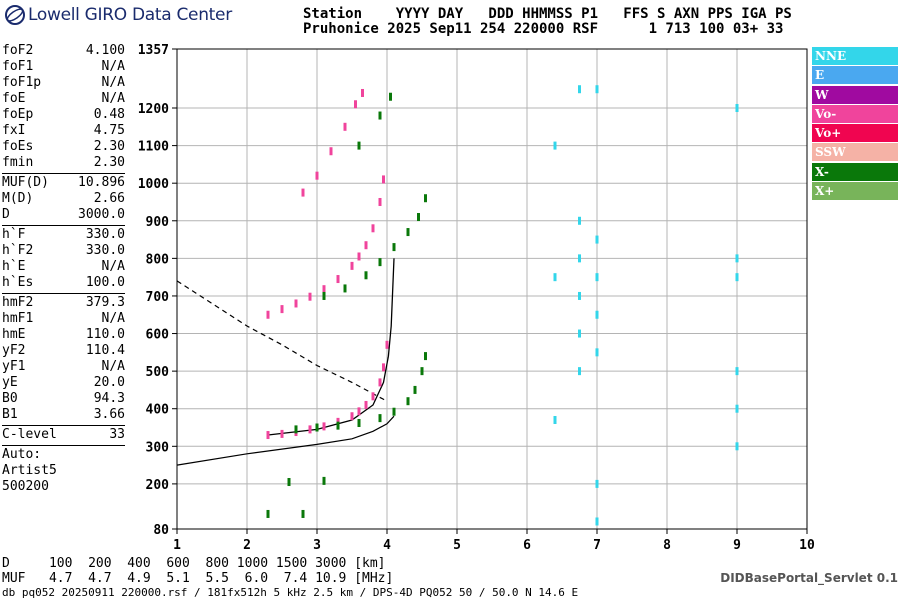 The image size is (900, 600). Describe the element at coordinates (855, 113) in the screenshot. I see `legend-item-vo: Vo-` at that location.